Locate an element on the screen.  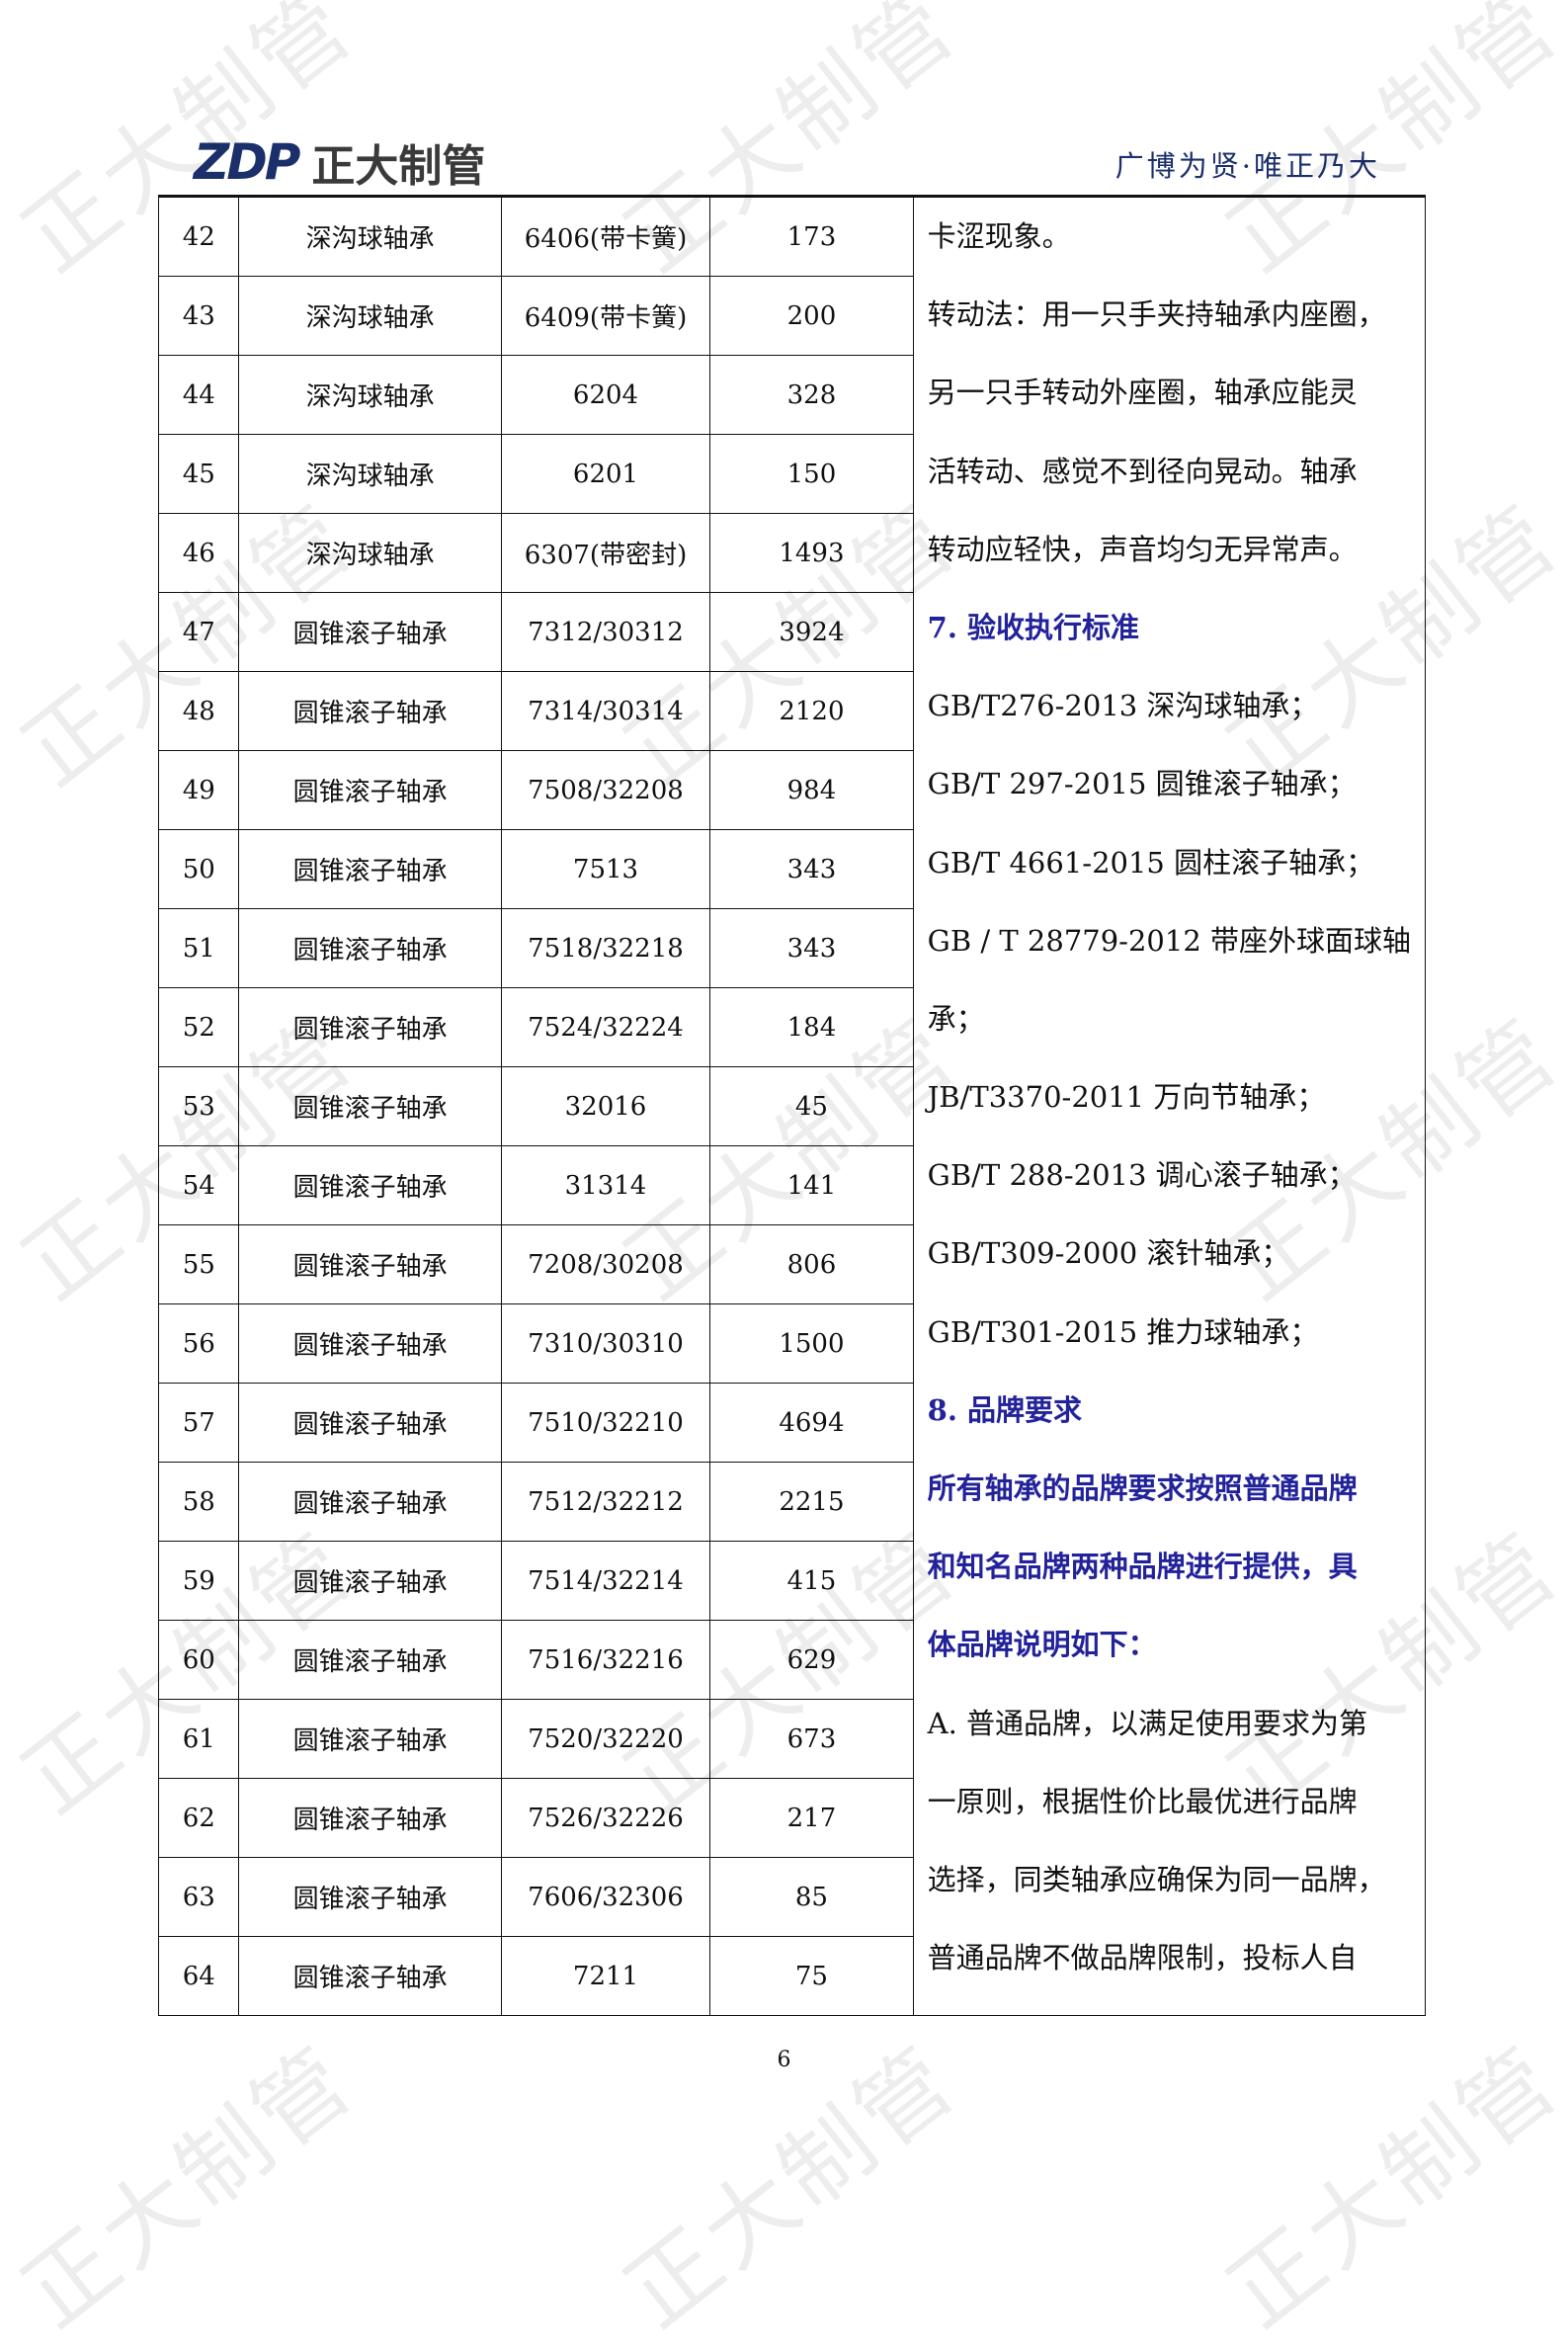
text-line: 转动法：用一只手夹持轴承内座圈， is located at coordinates (1156, 314).